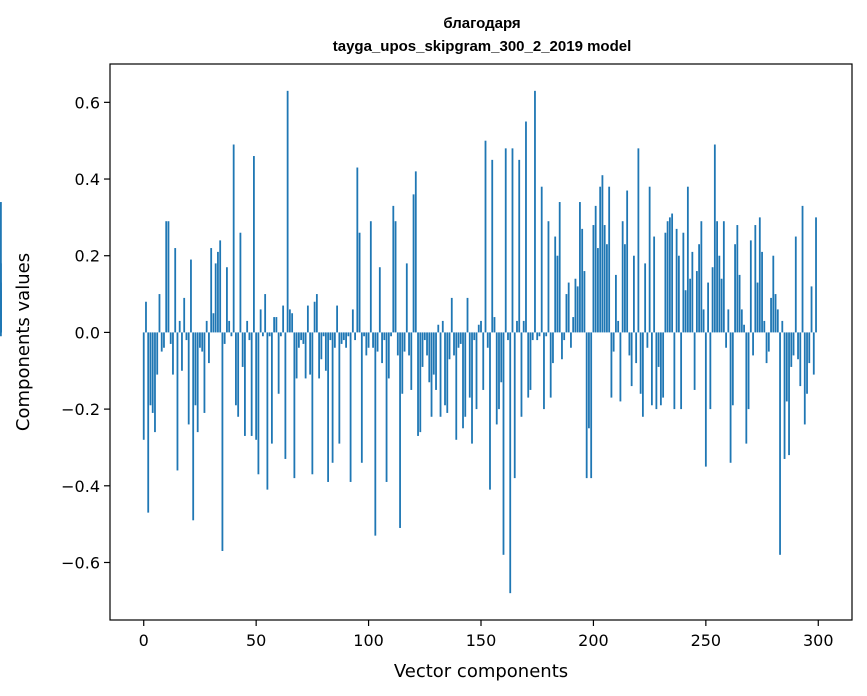 The width and height of the screenshot is (867, 696). What do you see at coordinates (23, 342) in the screenshot?
I see `y-axis-label: Components values` at bounding box center [23, 342].